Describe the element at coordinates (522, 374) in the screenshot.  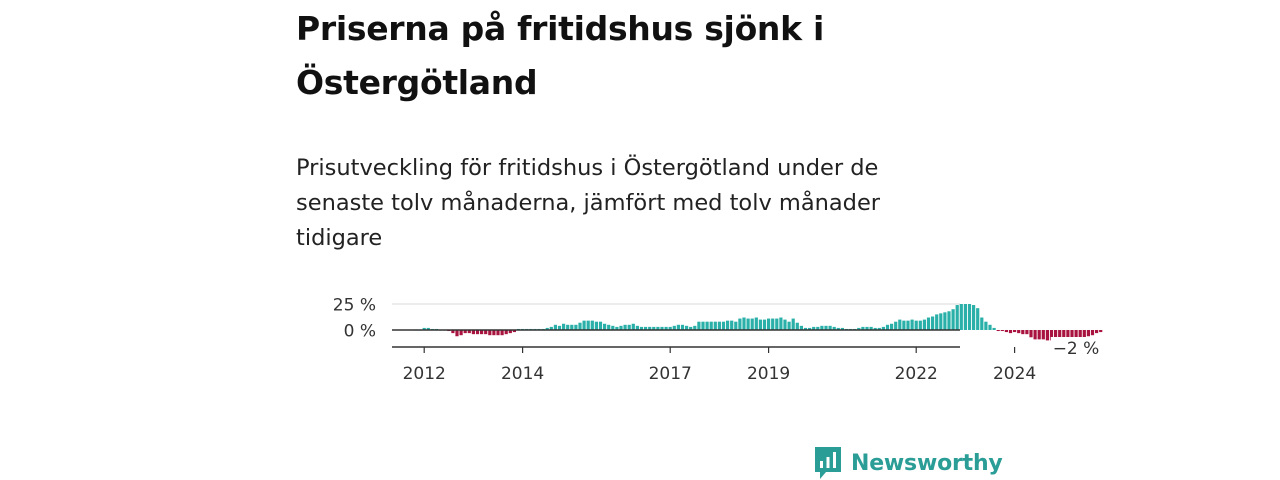
I see `x-tick-label: 2014` at that location.